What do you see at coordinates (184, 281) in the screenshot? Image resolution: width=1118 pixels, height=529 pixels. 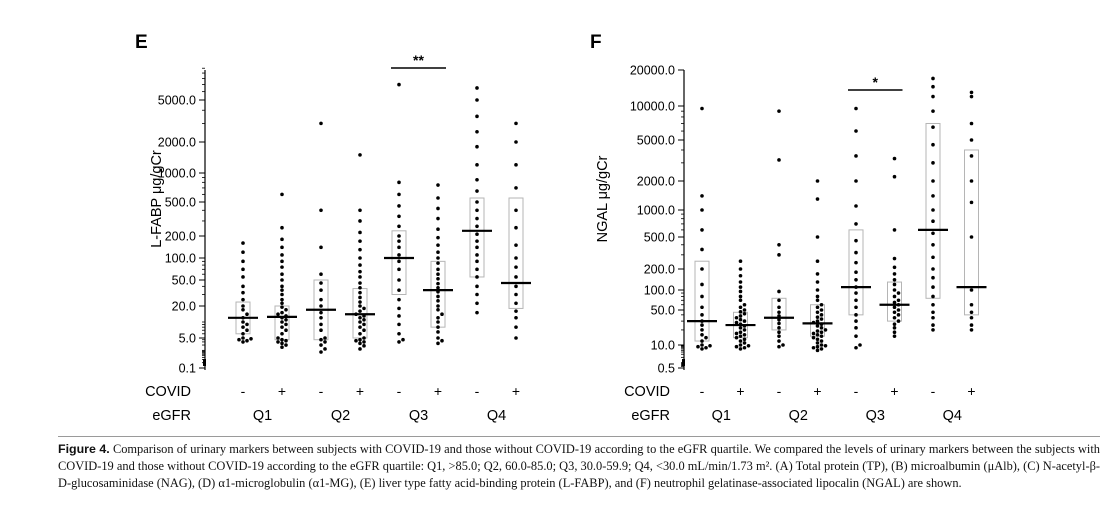 I see `y-tick-label: 50.0` at bounding box center [184, 281].